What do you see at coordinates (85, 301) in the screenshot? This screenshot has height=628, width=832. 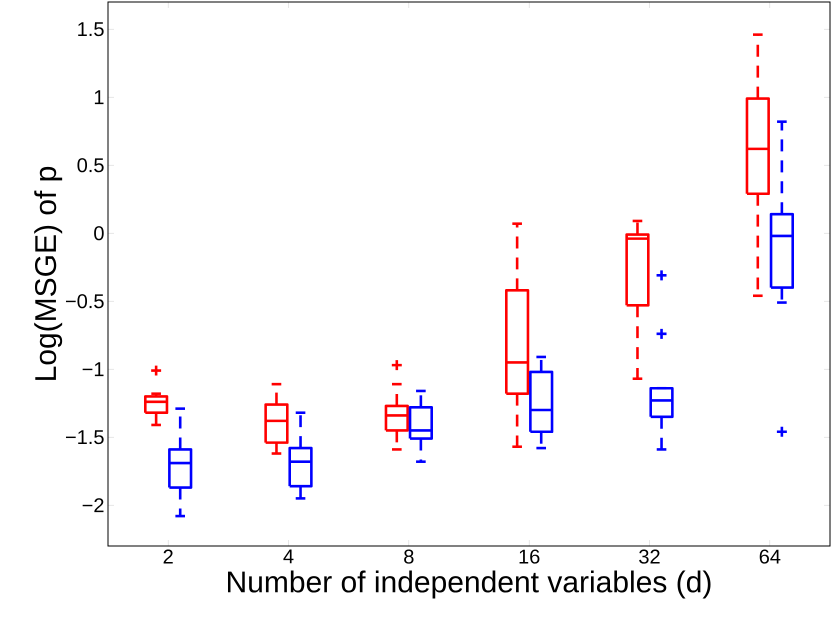 I see `y-tick-label: −0.5` at bounding box center [85, 301].